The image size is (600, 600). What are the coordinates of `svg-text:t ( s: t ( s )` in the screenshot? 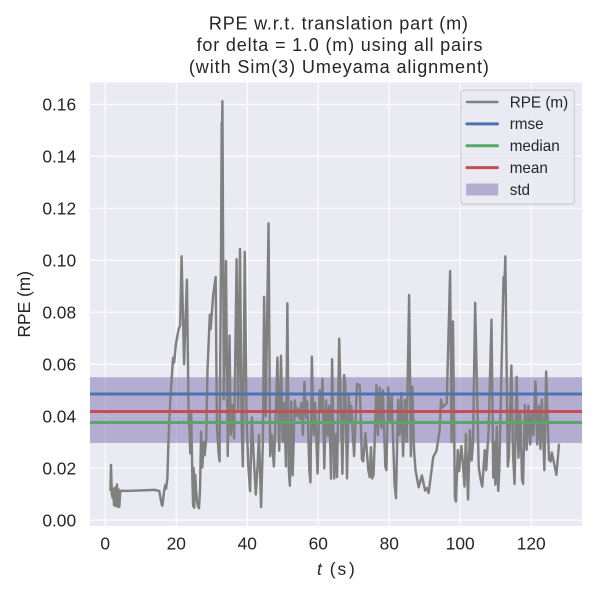 It's located at (336, 567).